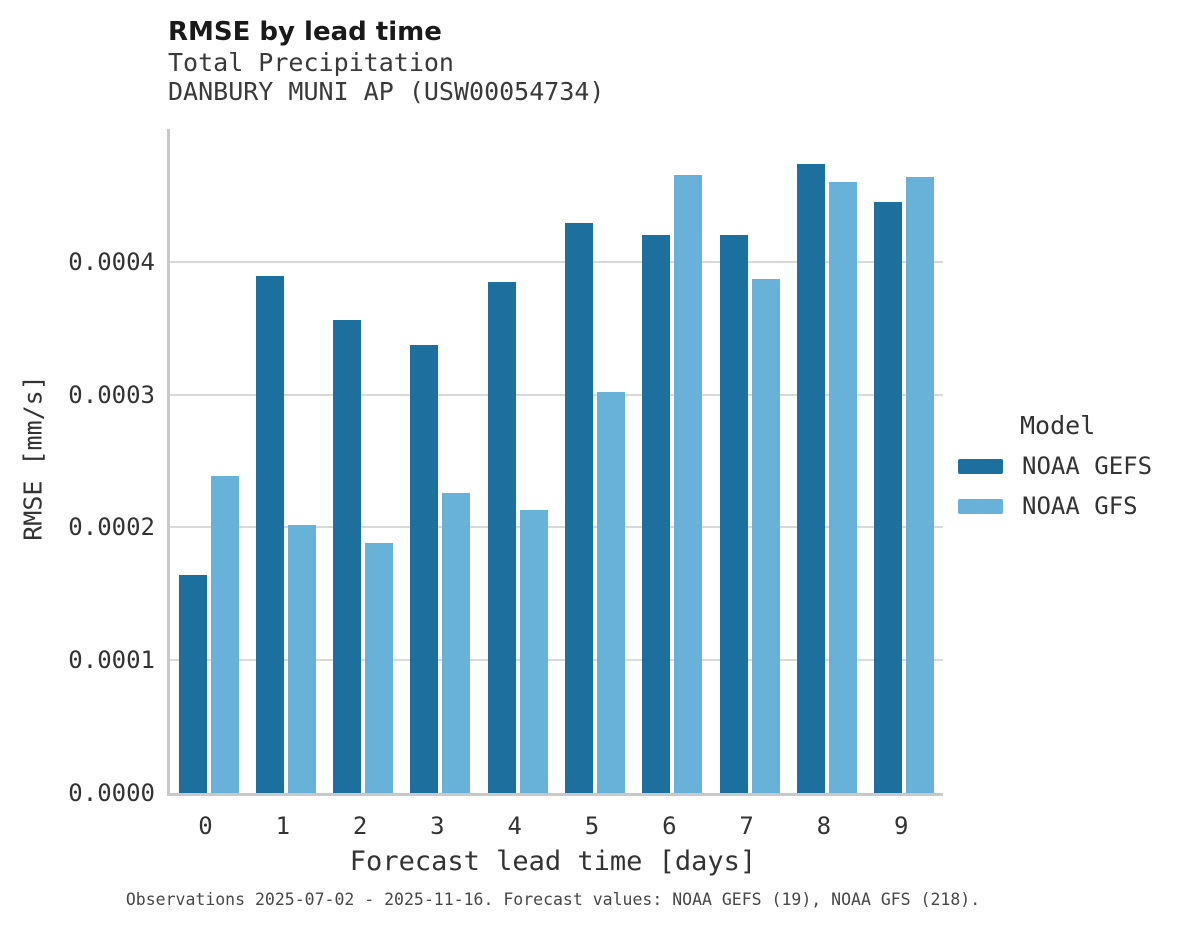 The height and width of the screenshot is (928, 1178). Describe the element at coordinates (901, 826) in the screenshot. I see `x-tick-label: 9` at that location.